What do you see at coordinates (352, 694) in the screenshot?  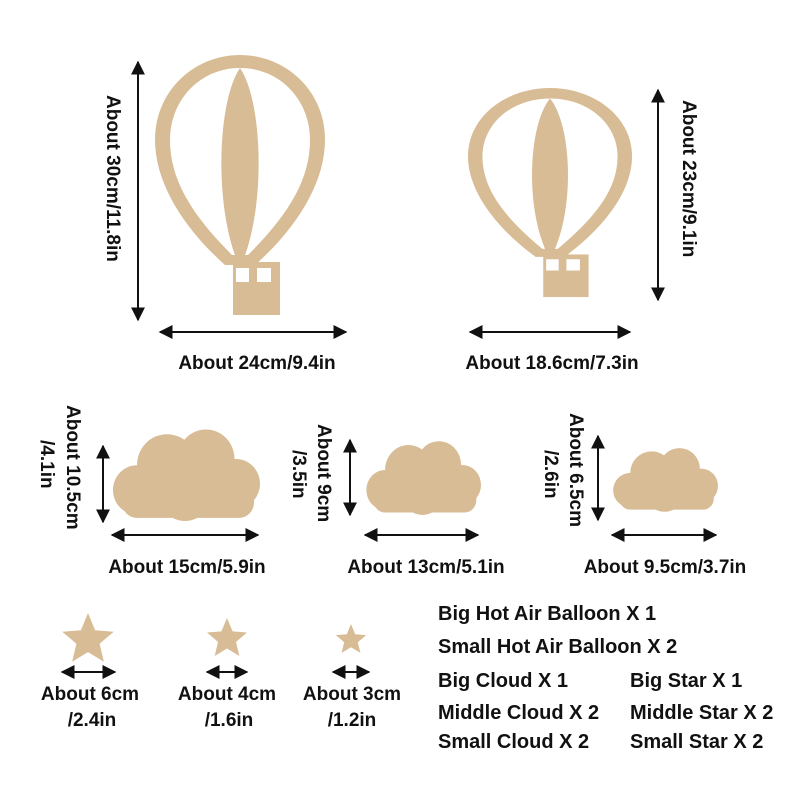 I see `small-star-size-label: About 3cm` at bounding box center [352, 694].